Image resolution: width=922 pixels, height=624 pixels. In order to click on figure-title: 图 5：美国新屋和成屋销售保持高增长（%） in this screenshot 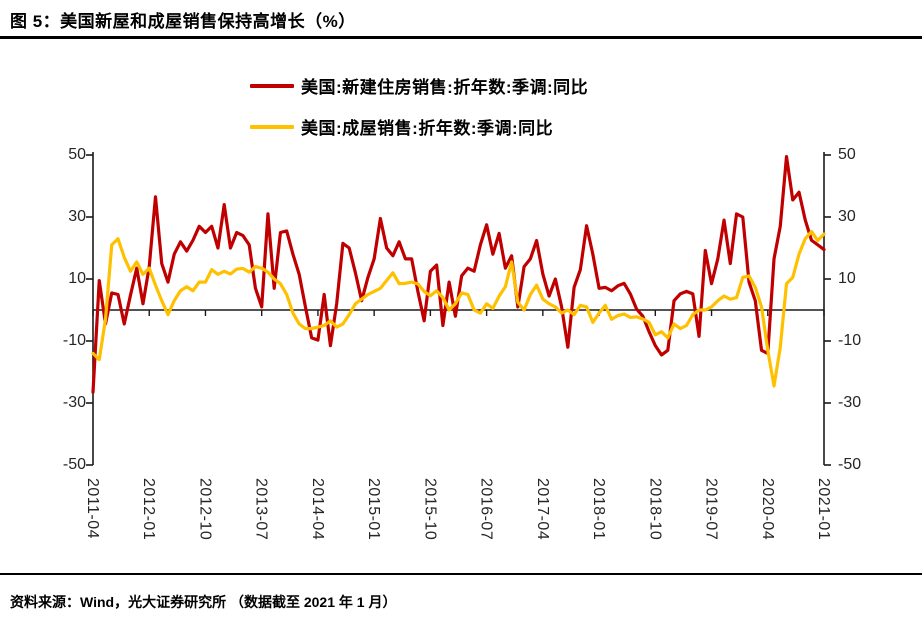, I will do `click(183, 21)`.